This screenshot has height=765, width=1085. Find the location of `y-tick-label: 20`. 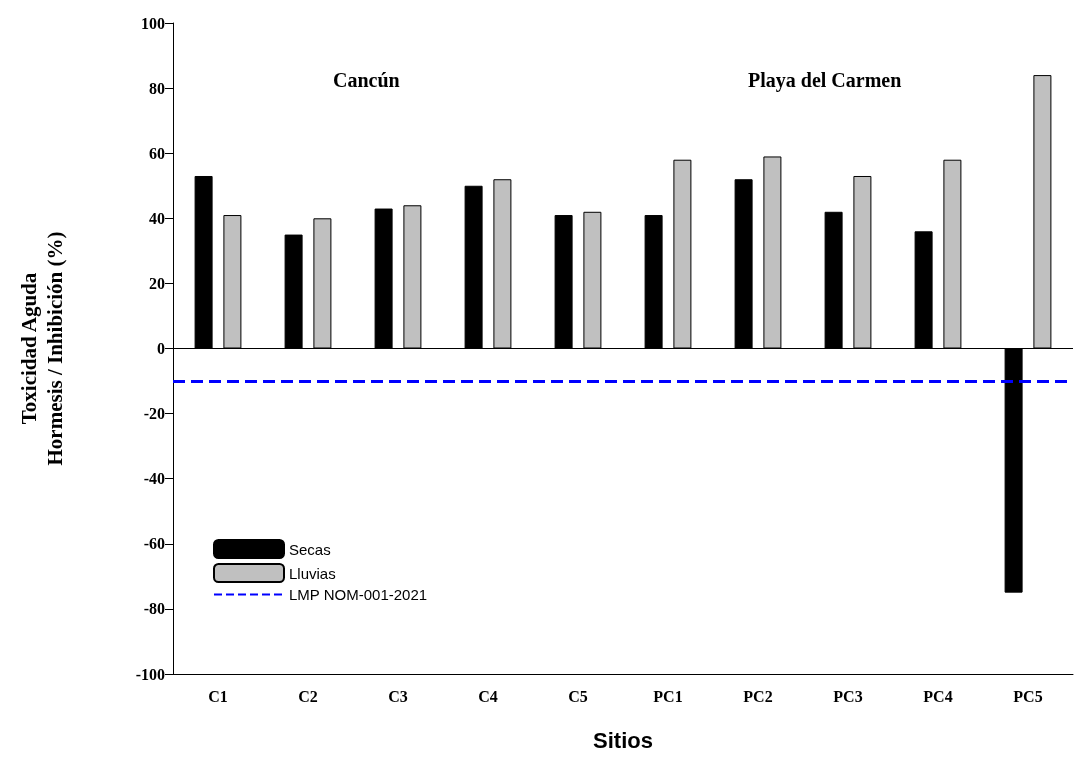

y-tick-label: 20 is located at coordinates (157, 283).